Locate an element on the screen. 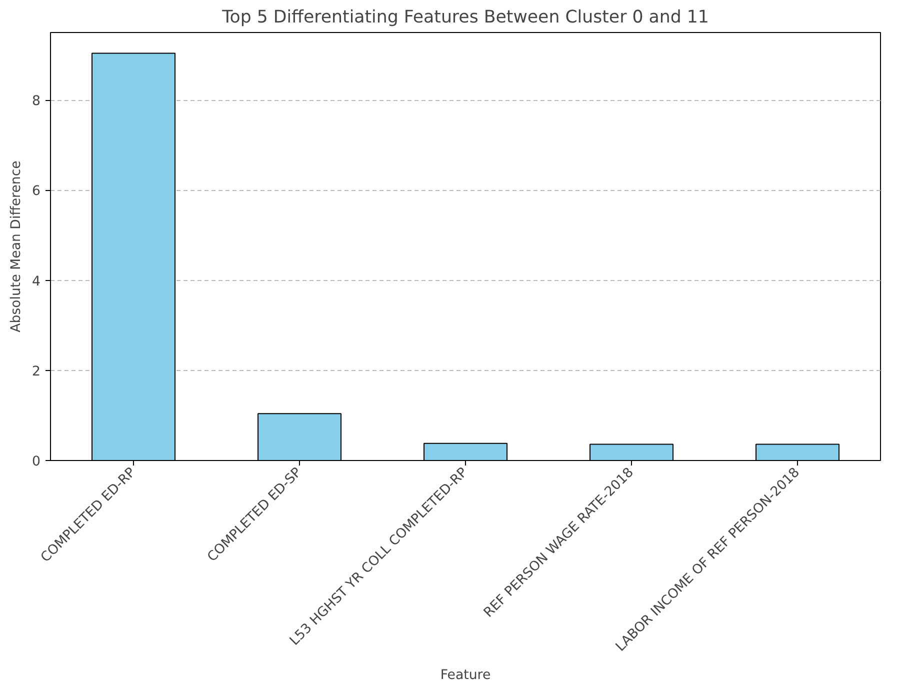  y-axis-title: Absolute Mean Difference is located at coordinates (16, 246).